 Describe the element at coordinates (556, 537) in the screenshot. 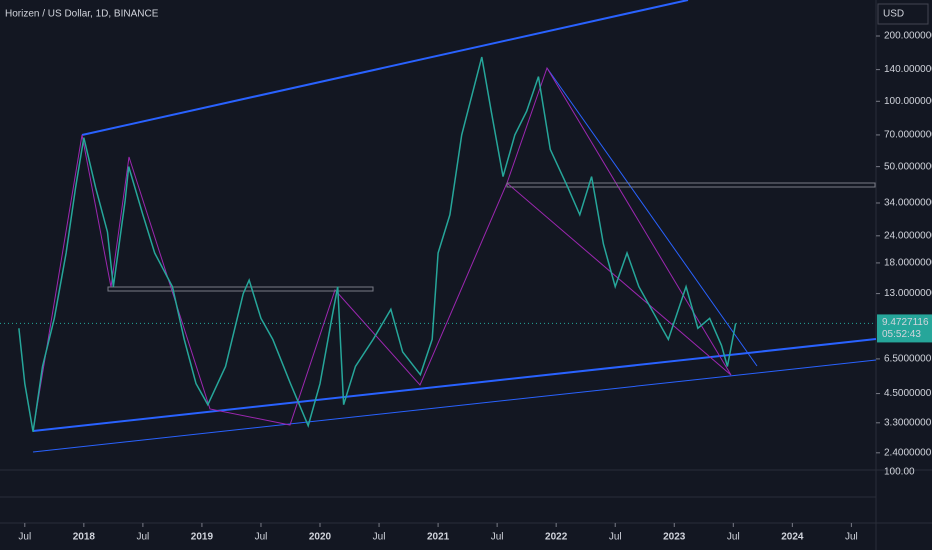

I see `x-tick-label: 2022` at that location.